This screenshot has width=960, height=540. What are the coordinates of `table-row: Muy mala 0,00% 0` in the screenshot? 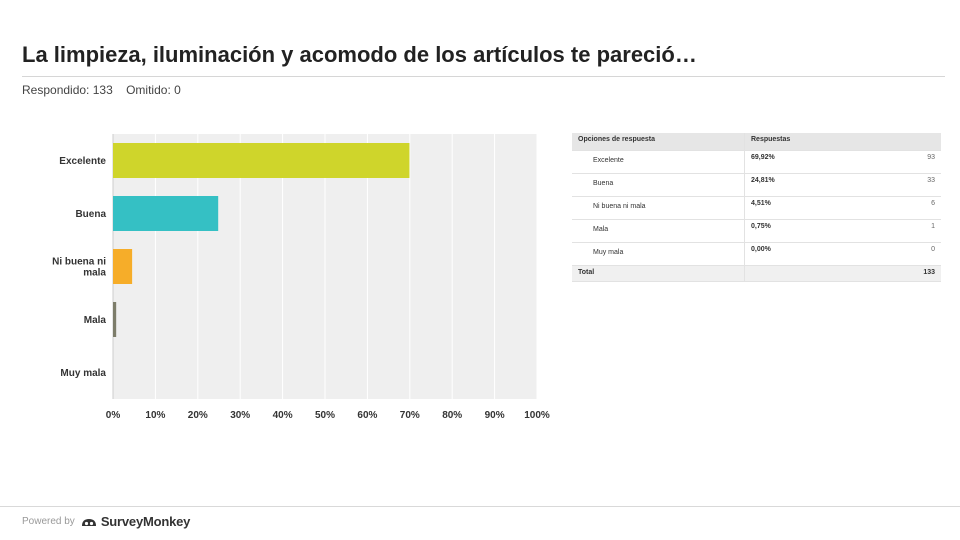 It's located at (756, 254).